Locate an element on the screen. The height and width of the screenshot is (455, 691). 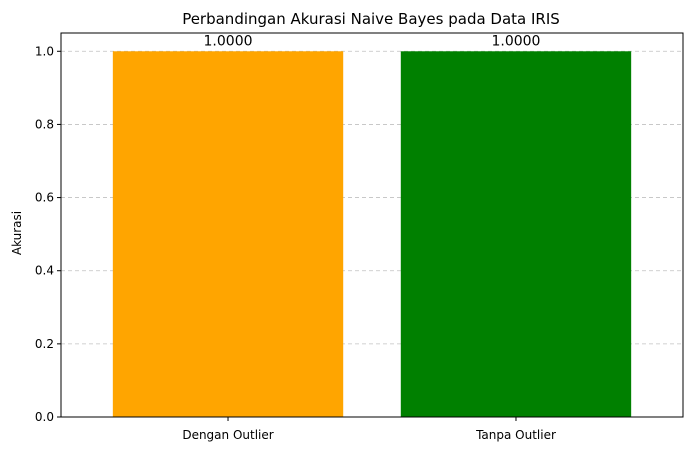
y-tick-label: 0.0 is located at coordinates (44, 417).